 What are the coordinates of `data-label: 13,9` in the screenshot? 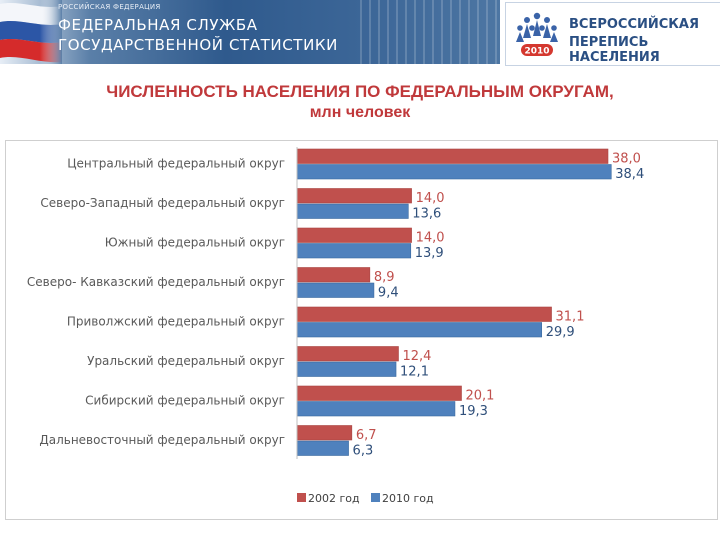 It's located at (429, 253).